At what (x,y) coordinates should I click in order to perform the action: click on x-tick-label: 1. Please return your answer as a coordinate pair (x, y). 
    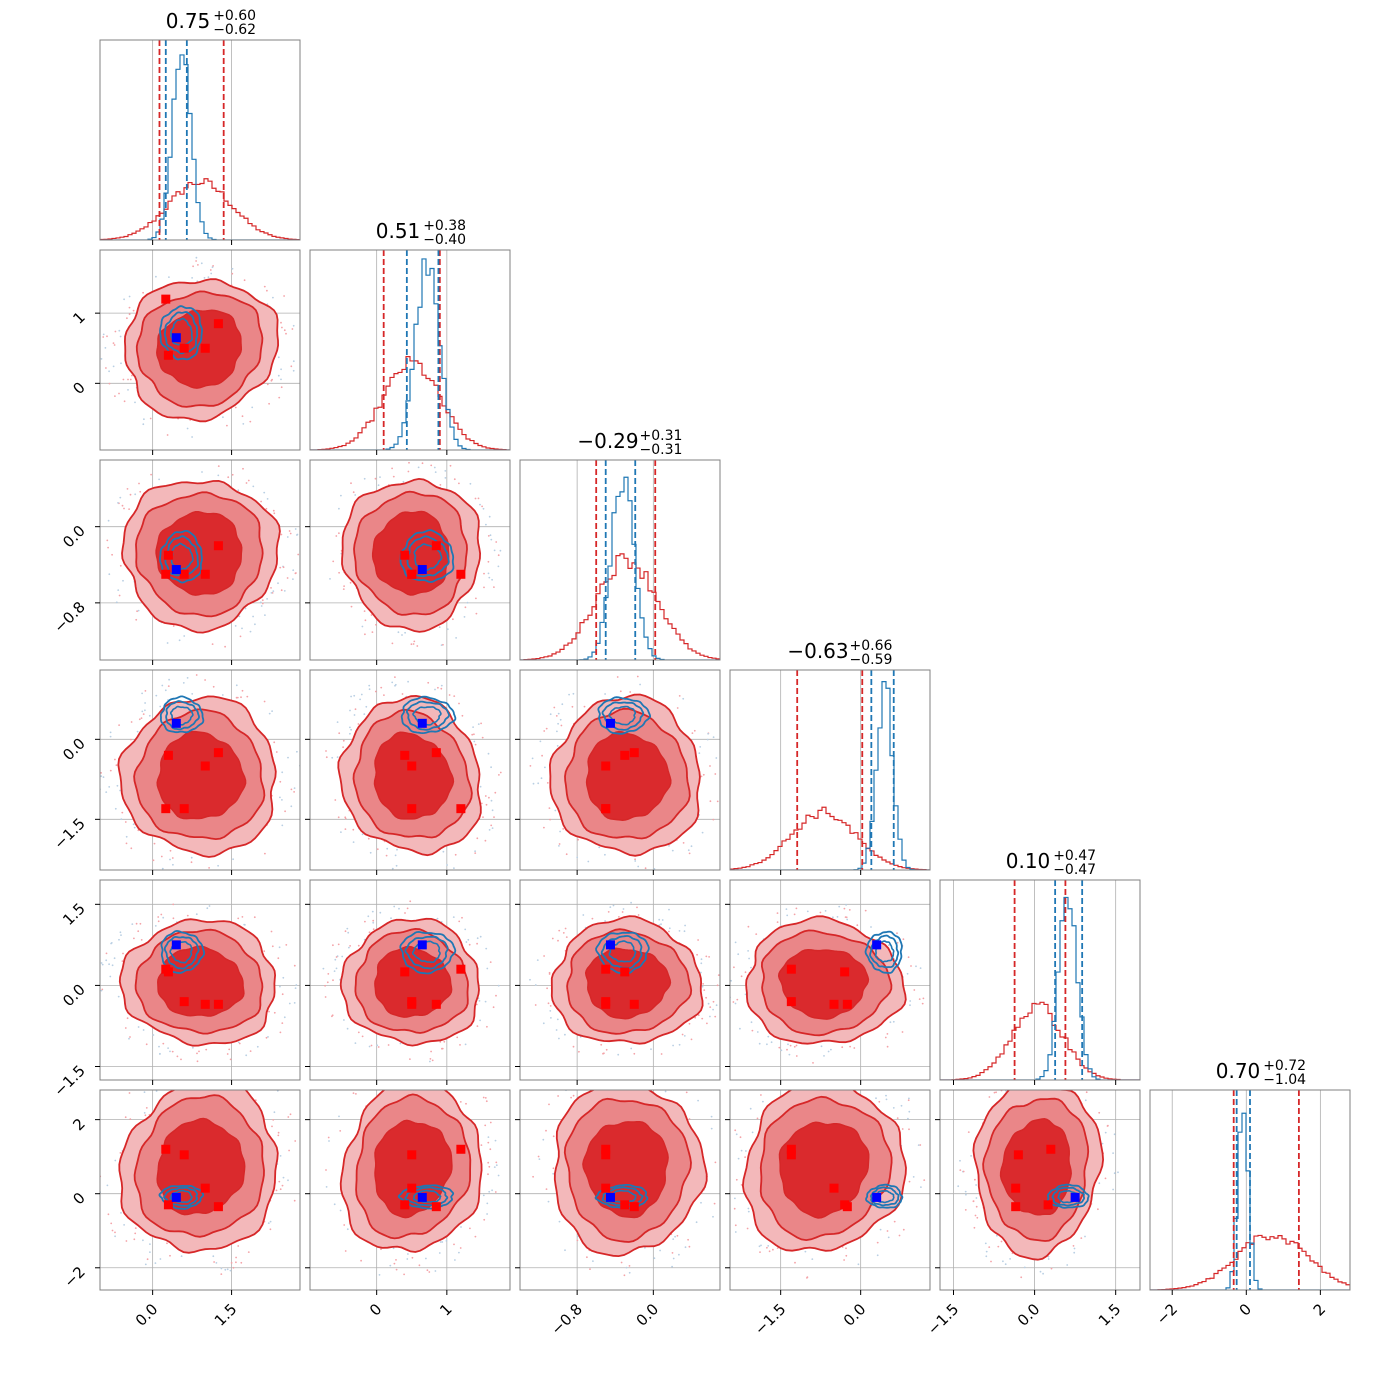
    Looking at the image, I should click on (445, 1309).